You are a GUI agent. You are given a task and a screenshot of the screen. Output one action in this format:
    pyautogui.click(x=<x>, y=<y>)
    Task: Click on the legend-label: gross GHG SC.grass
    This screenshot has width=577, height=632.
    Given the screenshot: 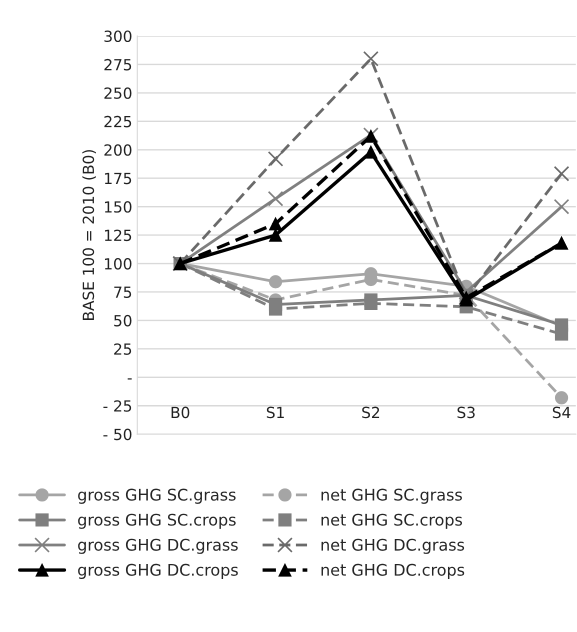 What is the action you would take?
    pyautogui.click(x=157, y=496)
    